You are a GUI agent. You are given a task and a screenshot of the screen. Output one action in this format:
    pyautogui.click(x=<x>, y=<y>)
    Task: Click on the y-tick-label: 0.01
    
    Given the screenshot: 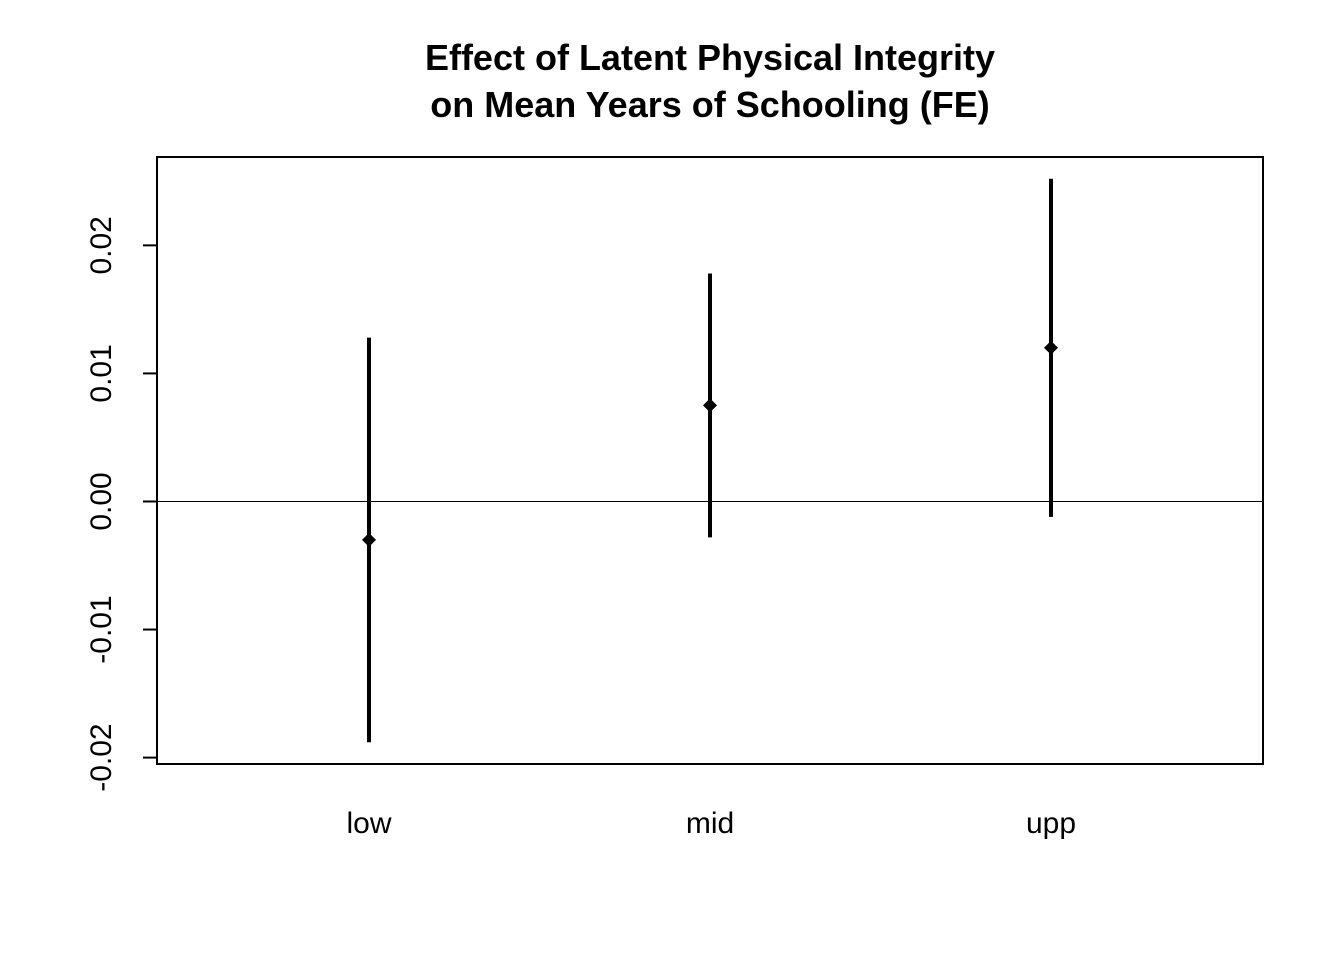 What is the action you would take?
    pyautogui.click(x=101, y=373)
    